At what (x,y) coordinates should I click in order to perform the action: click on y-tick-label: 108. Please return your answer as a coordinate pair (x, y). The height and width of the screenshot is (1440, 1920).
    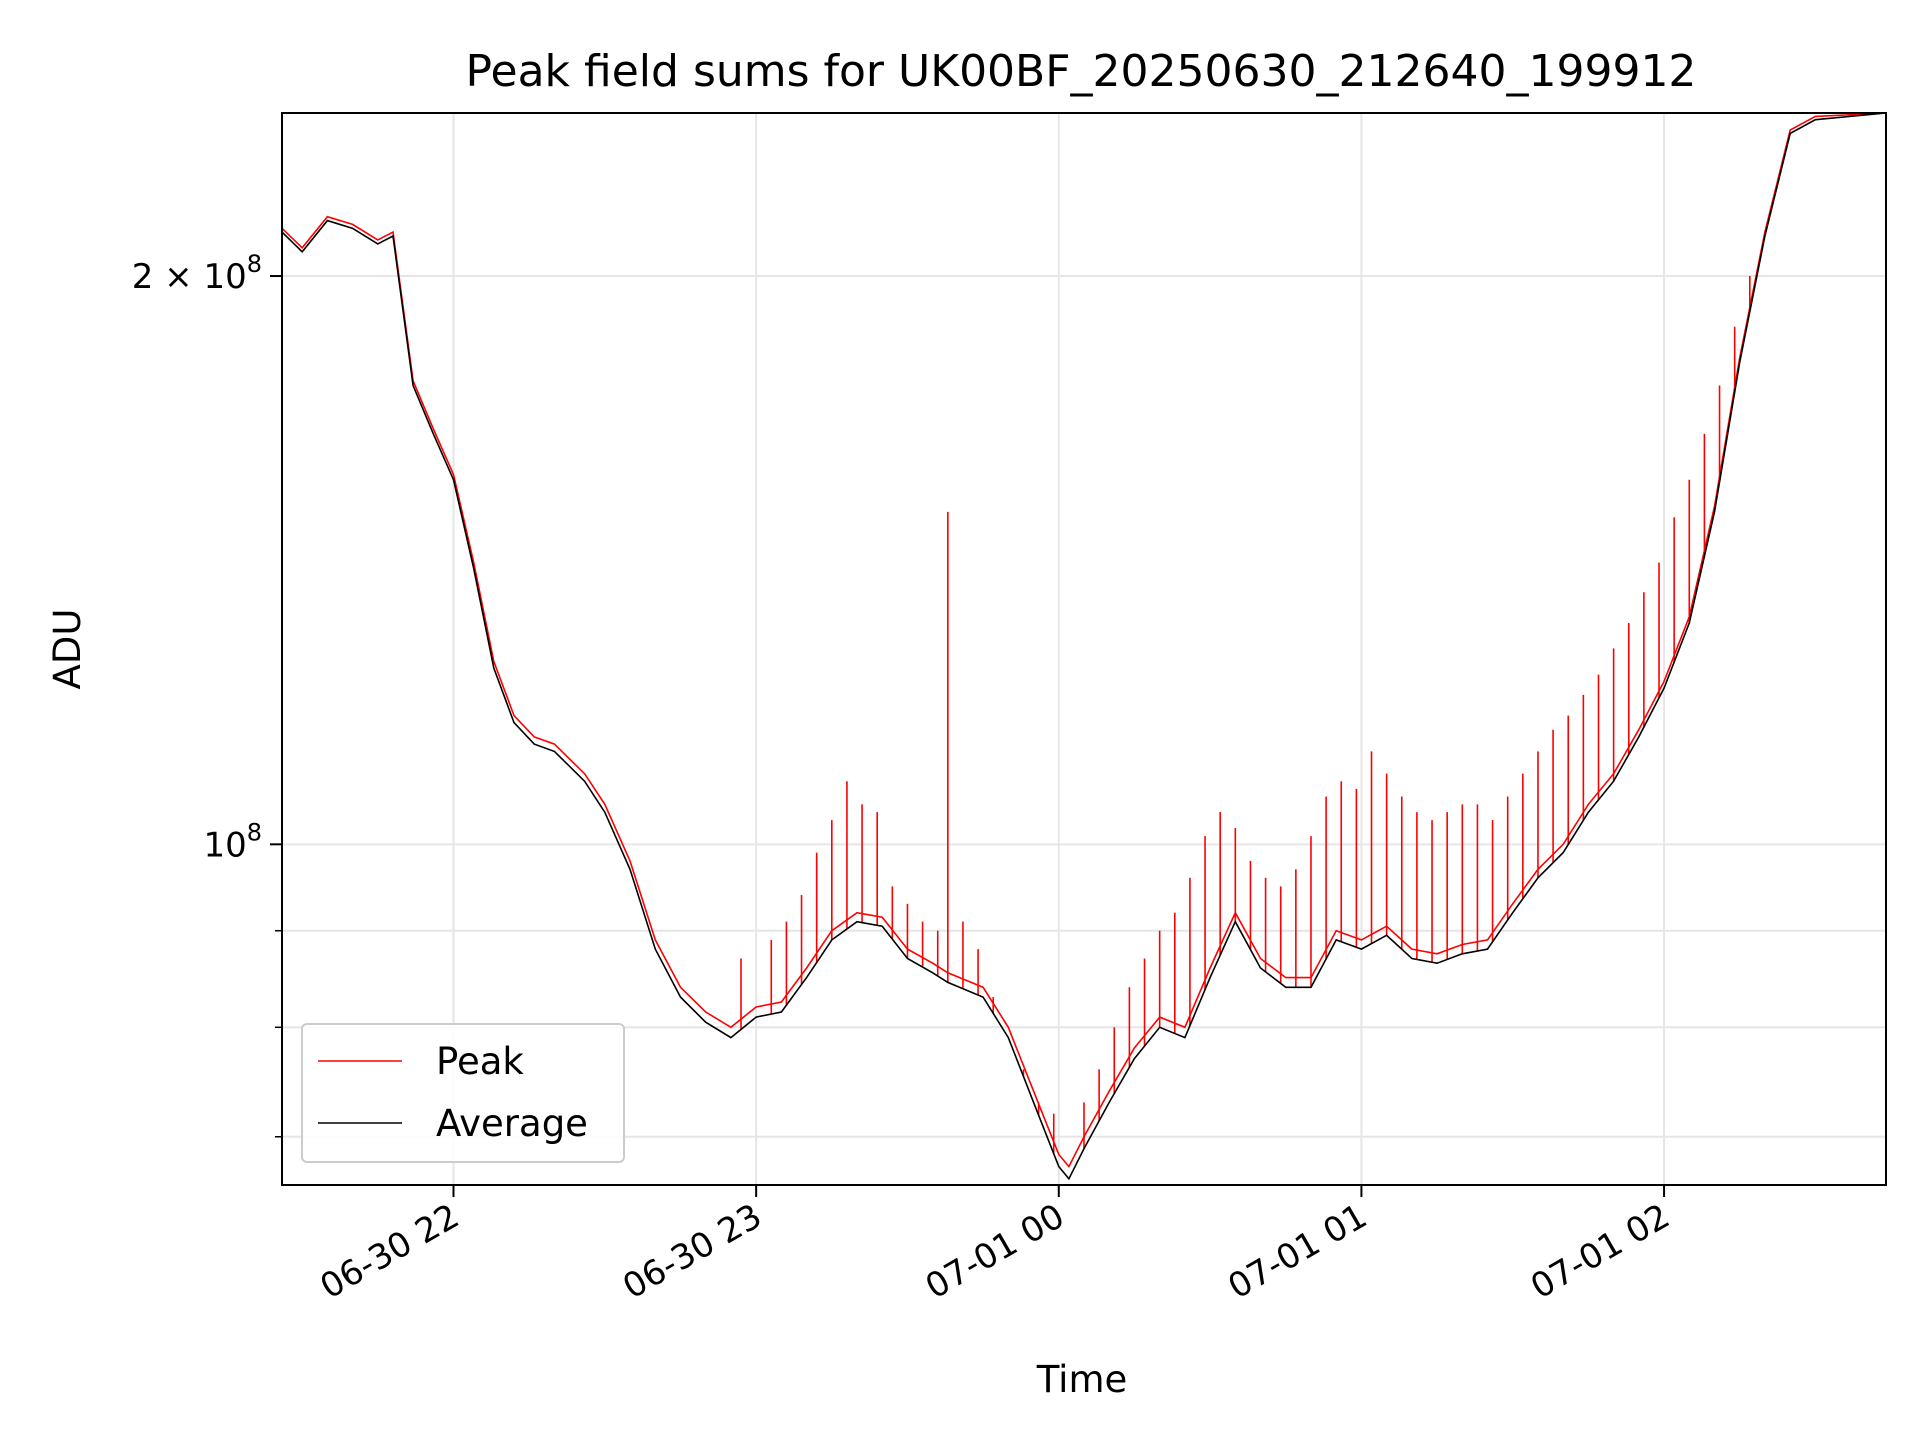
    Looking at the image, I should click on (232, 841).